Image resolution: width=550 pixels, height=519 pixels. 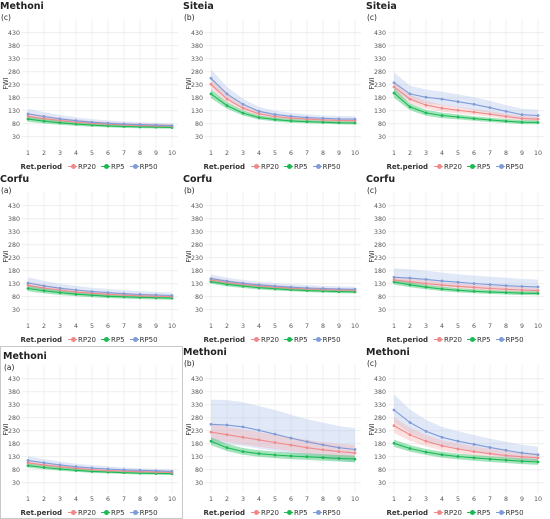 I want to click on y-tick-label: 330, so click(x=14, y=232).